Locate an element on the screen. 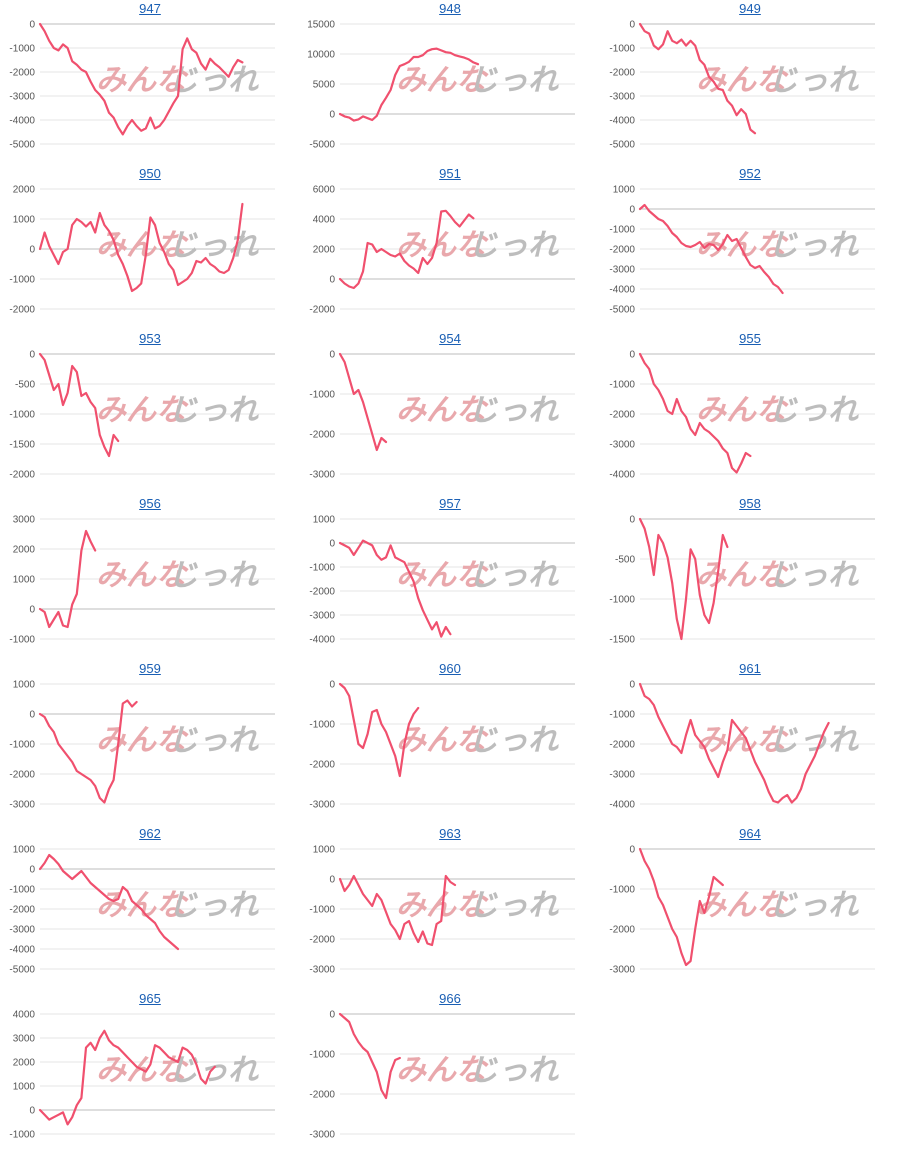  chart-title-link: 948 is located at coordinates (450, 8).